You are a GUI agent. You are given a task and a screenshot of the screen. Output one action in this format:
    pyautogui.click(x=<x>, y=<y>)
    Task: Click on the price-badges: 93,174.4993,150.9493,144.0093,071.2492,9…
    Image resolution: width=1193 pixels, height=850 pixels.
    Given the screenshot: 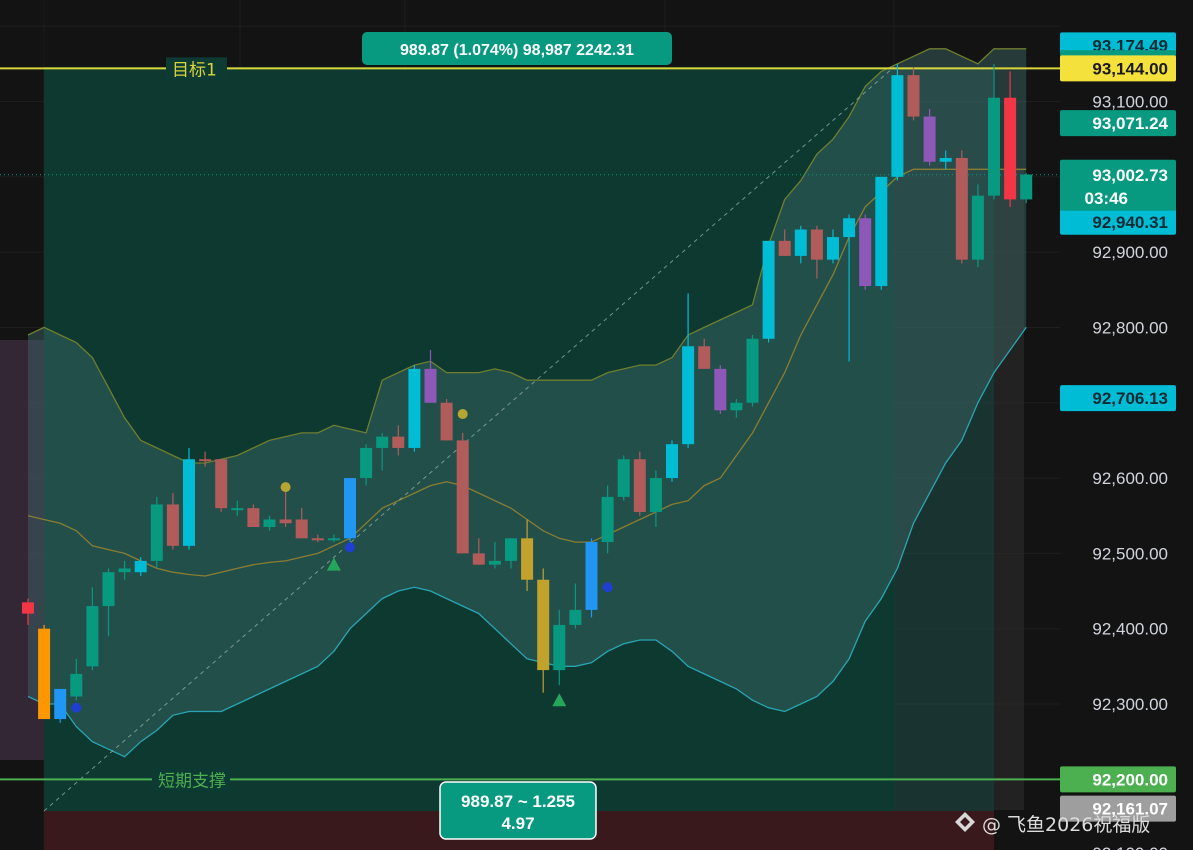 What is the action you would take?
    pyautogui.click(x=1118, y=427)
    